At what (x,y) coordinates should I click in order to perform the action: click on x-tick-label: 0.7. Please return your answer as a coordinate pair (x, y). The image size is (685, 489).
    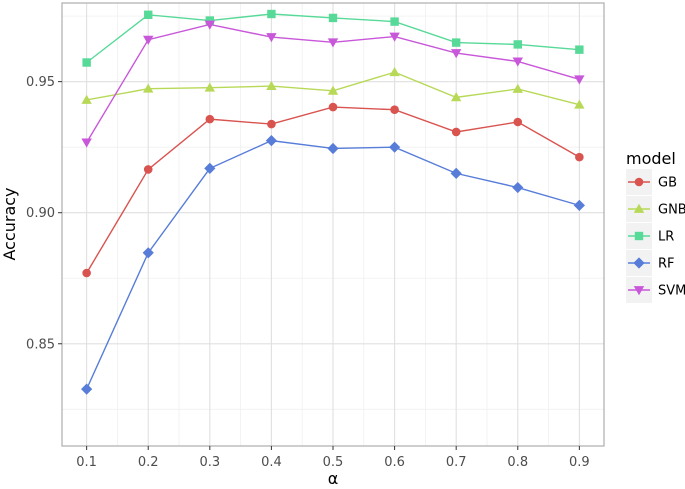
    Looking at the image, I should click on (456, 462).